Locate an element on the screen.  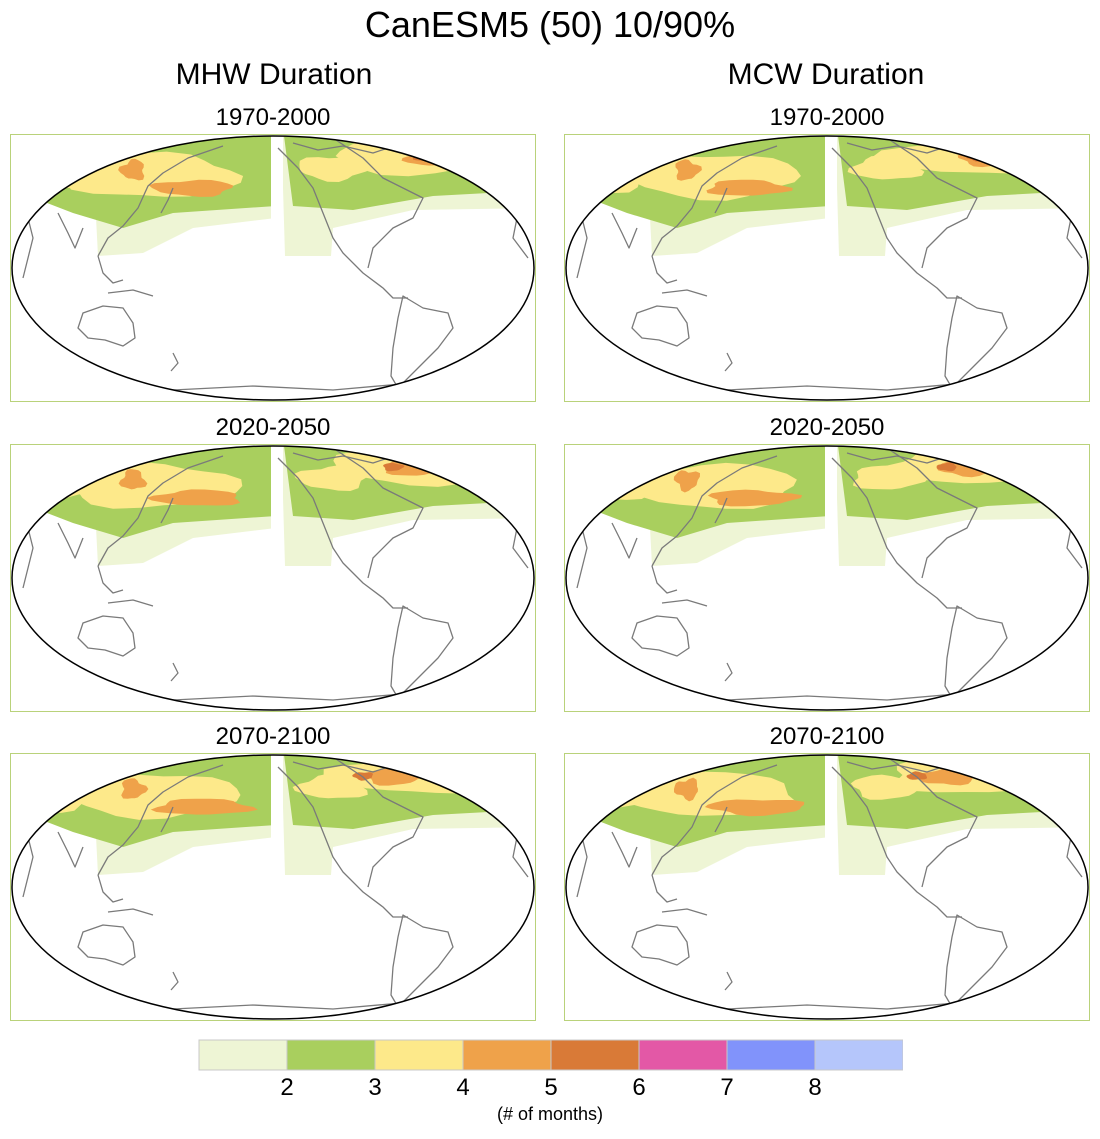
colorbar-tick-label: 7 is located at coordinates (727, 1087).